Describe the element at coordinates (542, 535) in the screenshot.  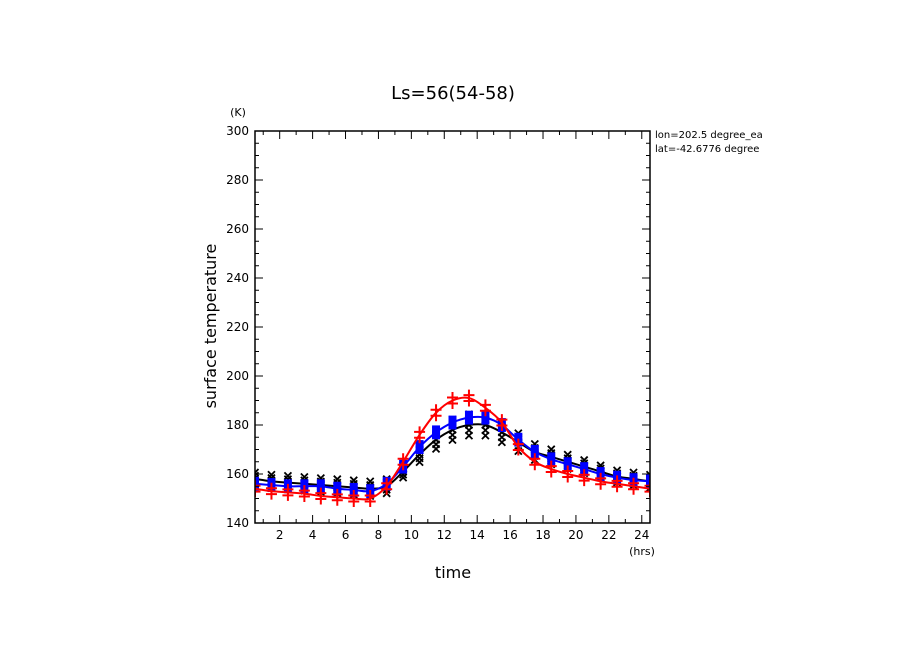
I see `x-tick-label: 18` at that location.